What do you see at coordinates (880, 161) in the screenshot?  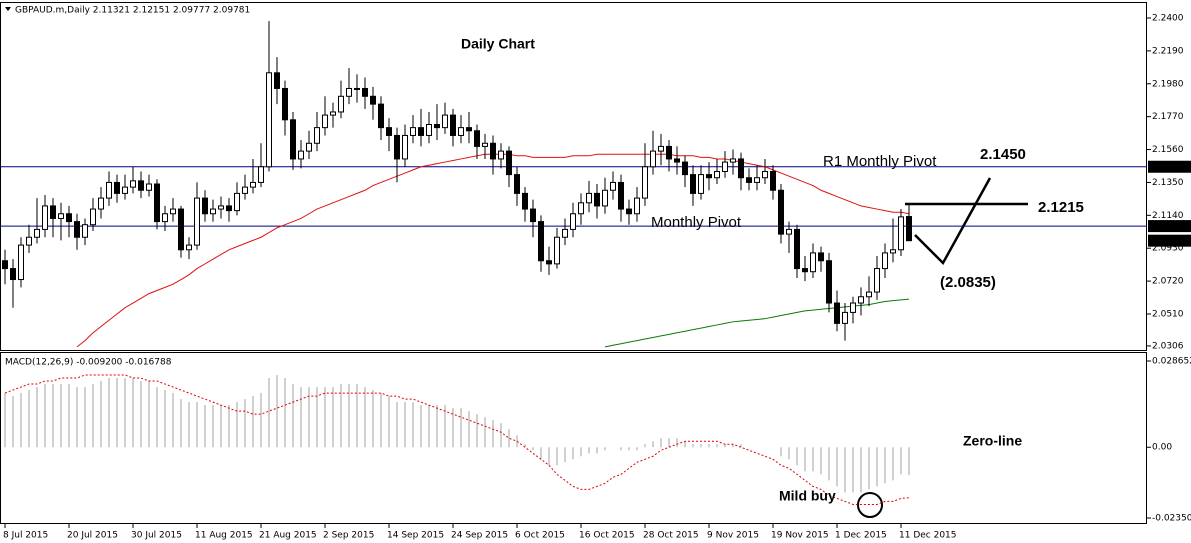 I see `annotation: R1 Monthly Pivot` at bounding box center [880, 161].